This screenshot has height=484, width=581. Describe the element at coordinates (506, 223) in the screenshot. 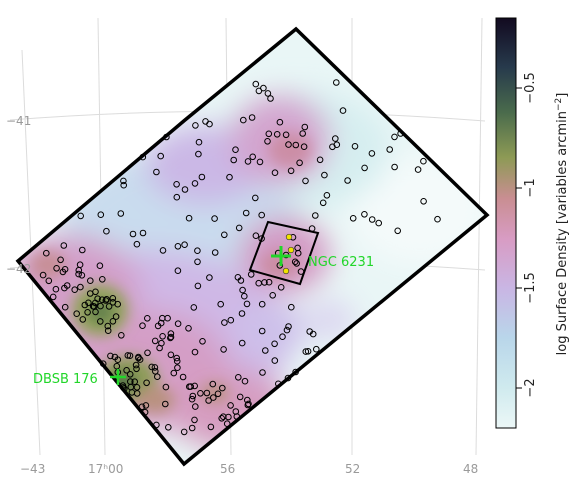

I see `colorbar-gradient` at that location.